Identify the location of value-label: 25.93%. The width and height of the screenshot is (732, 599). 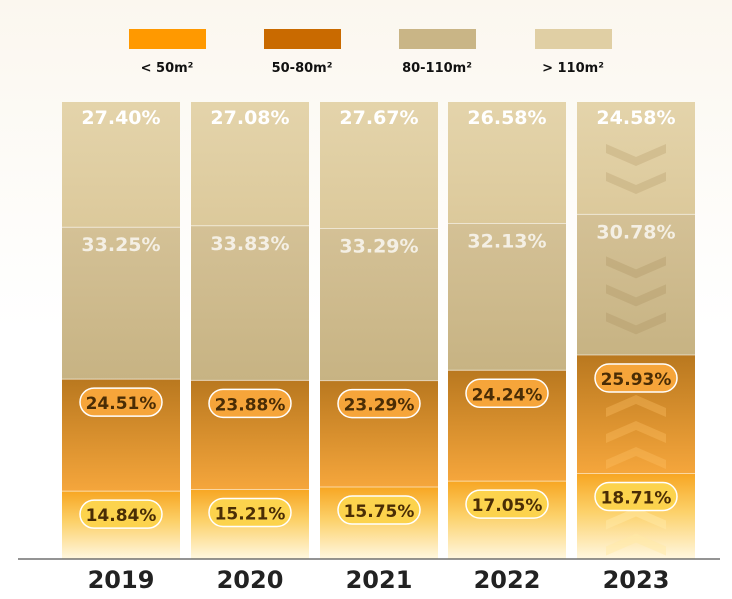
(636, 380).